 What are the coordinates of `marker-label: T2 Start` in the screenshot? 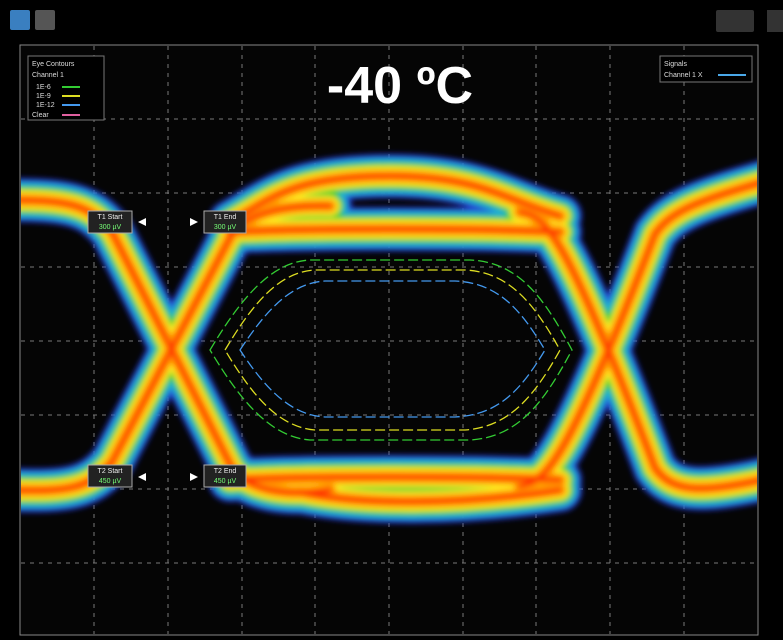 It's located at (110, 471).